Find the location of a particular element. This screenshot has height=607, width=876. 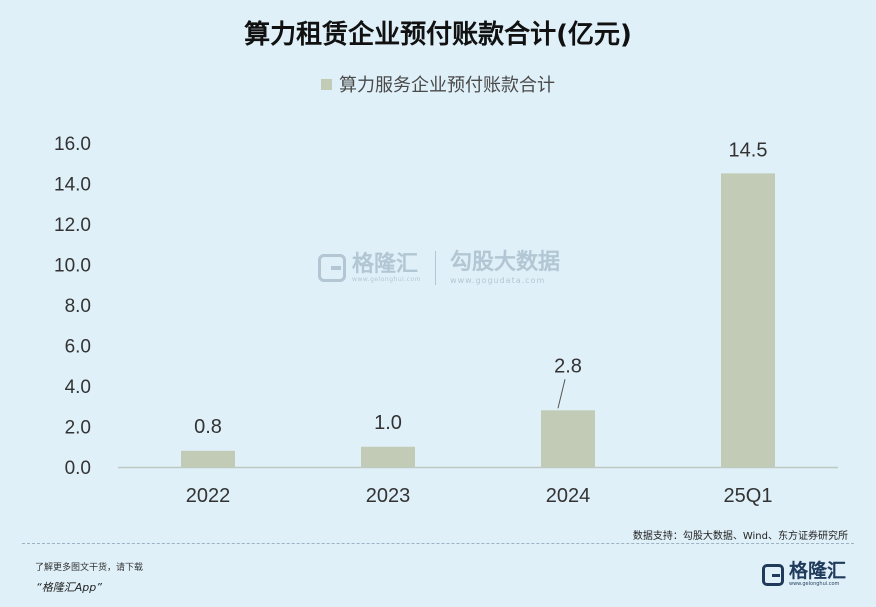

data-label: 1.0 is located at coordinates (388, 423).